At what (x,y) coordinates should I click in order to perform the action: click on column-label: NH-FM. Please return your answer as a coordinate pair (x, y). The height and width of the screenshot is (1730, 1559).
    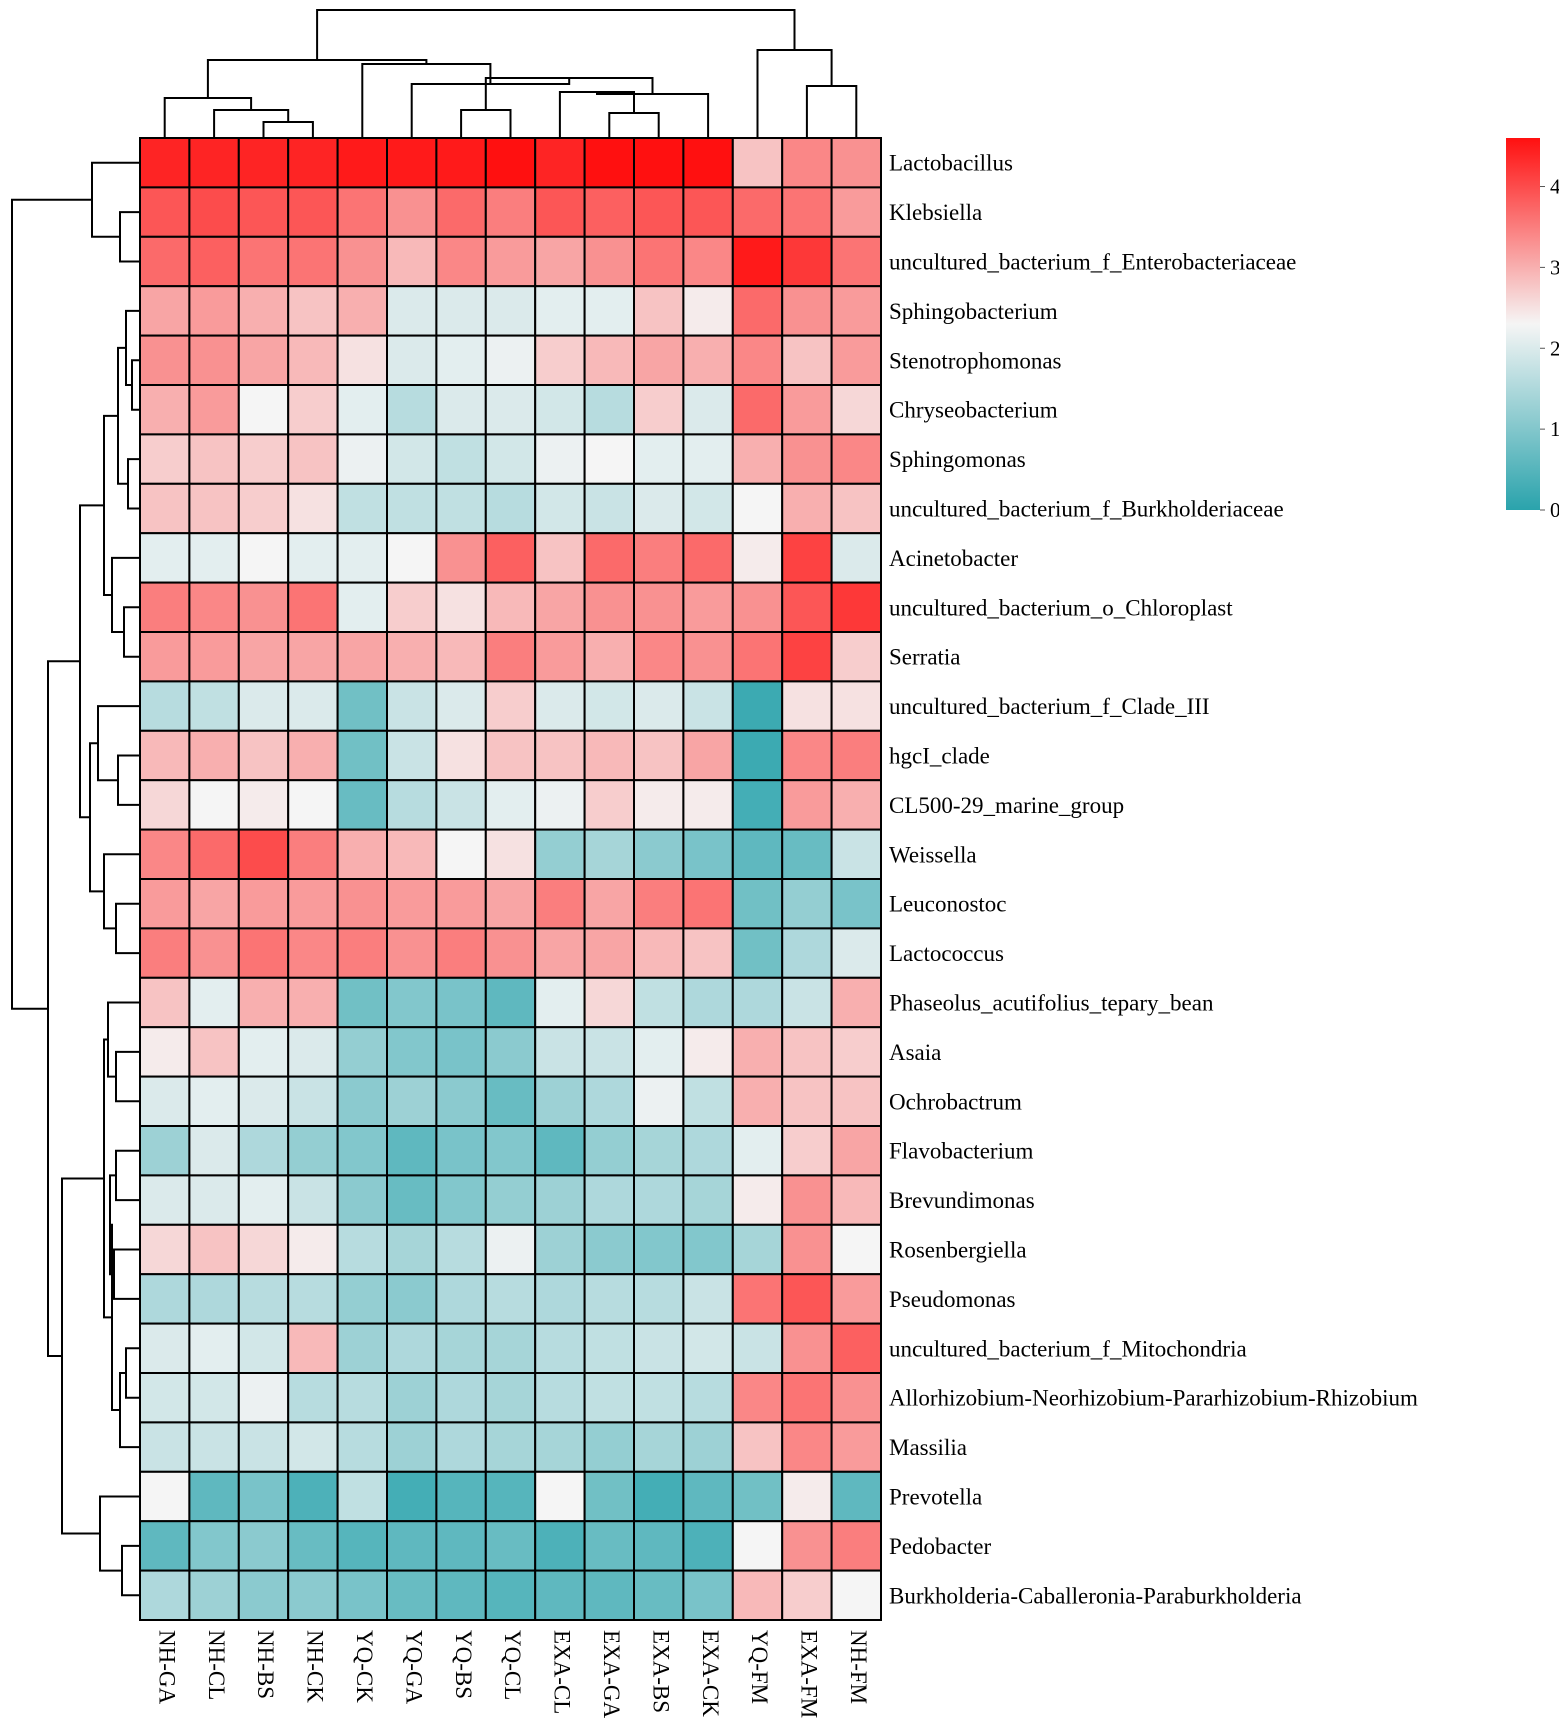
    Looking at the image, I should click on (858, 1667).